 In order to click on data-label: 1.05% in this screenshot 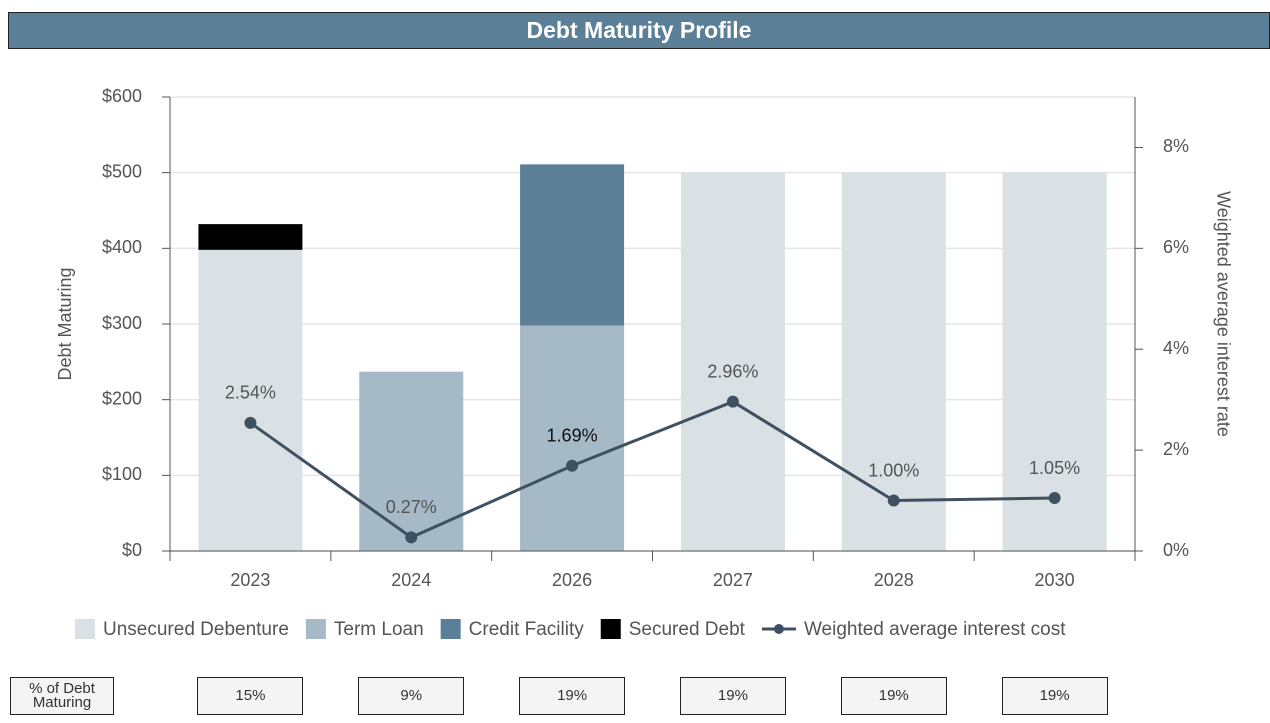, I will do `click(1054, 468)`.